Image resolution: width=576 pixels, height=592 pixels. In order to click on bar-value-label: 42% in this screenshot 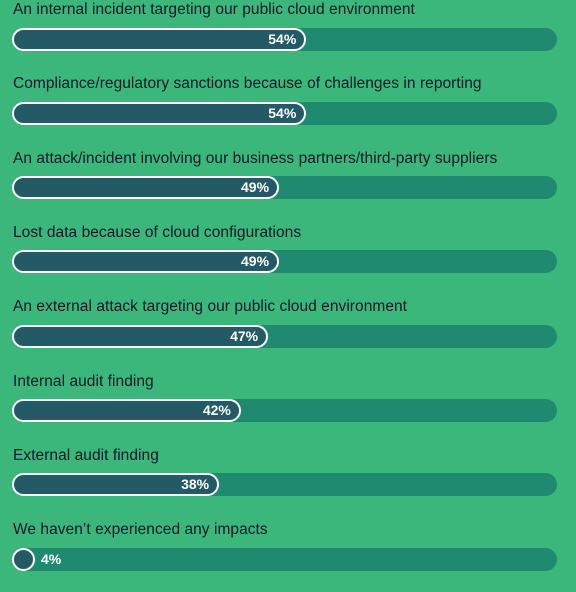, I will do `click(216, 410)`.